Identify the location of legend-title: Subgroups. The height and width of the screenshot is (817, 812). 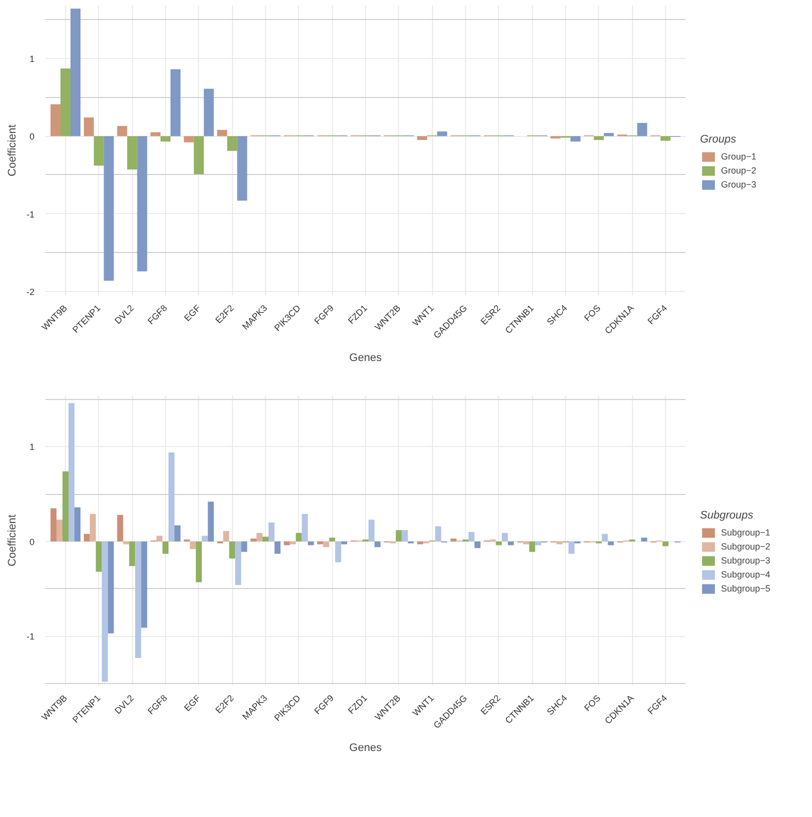
(727, 516).